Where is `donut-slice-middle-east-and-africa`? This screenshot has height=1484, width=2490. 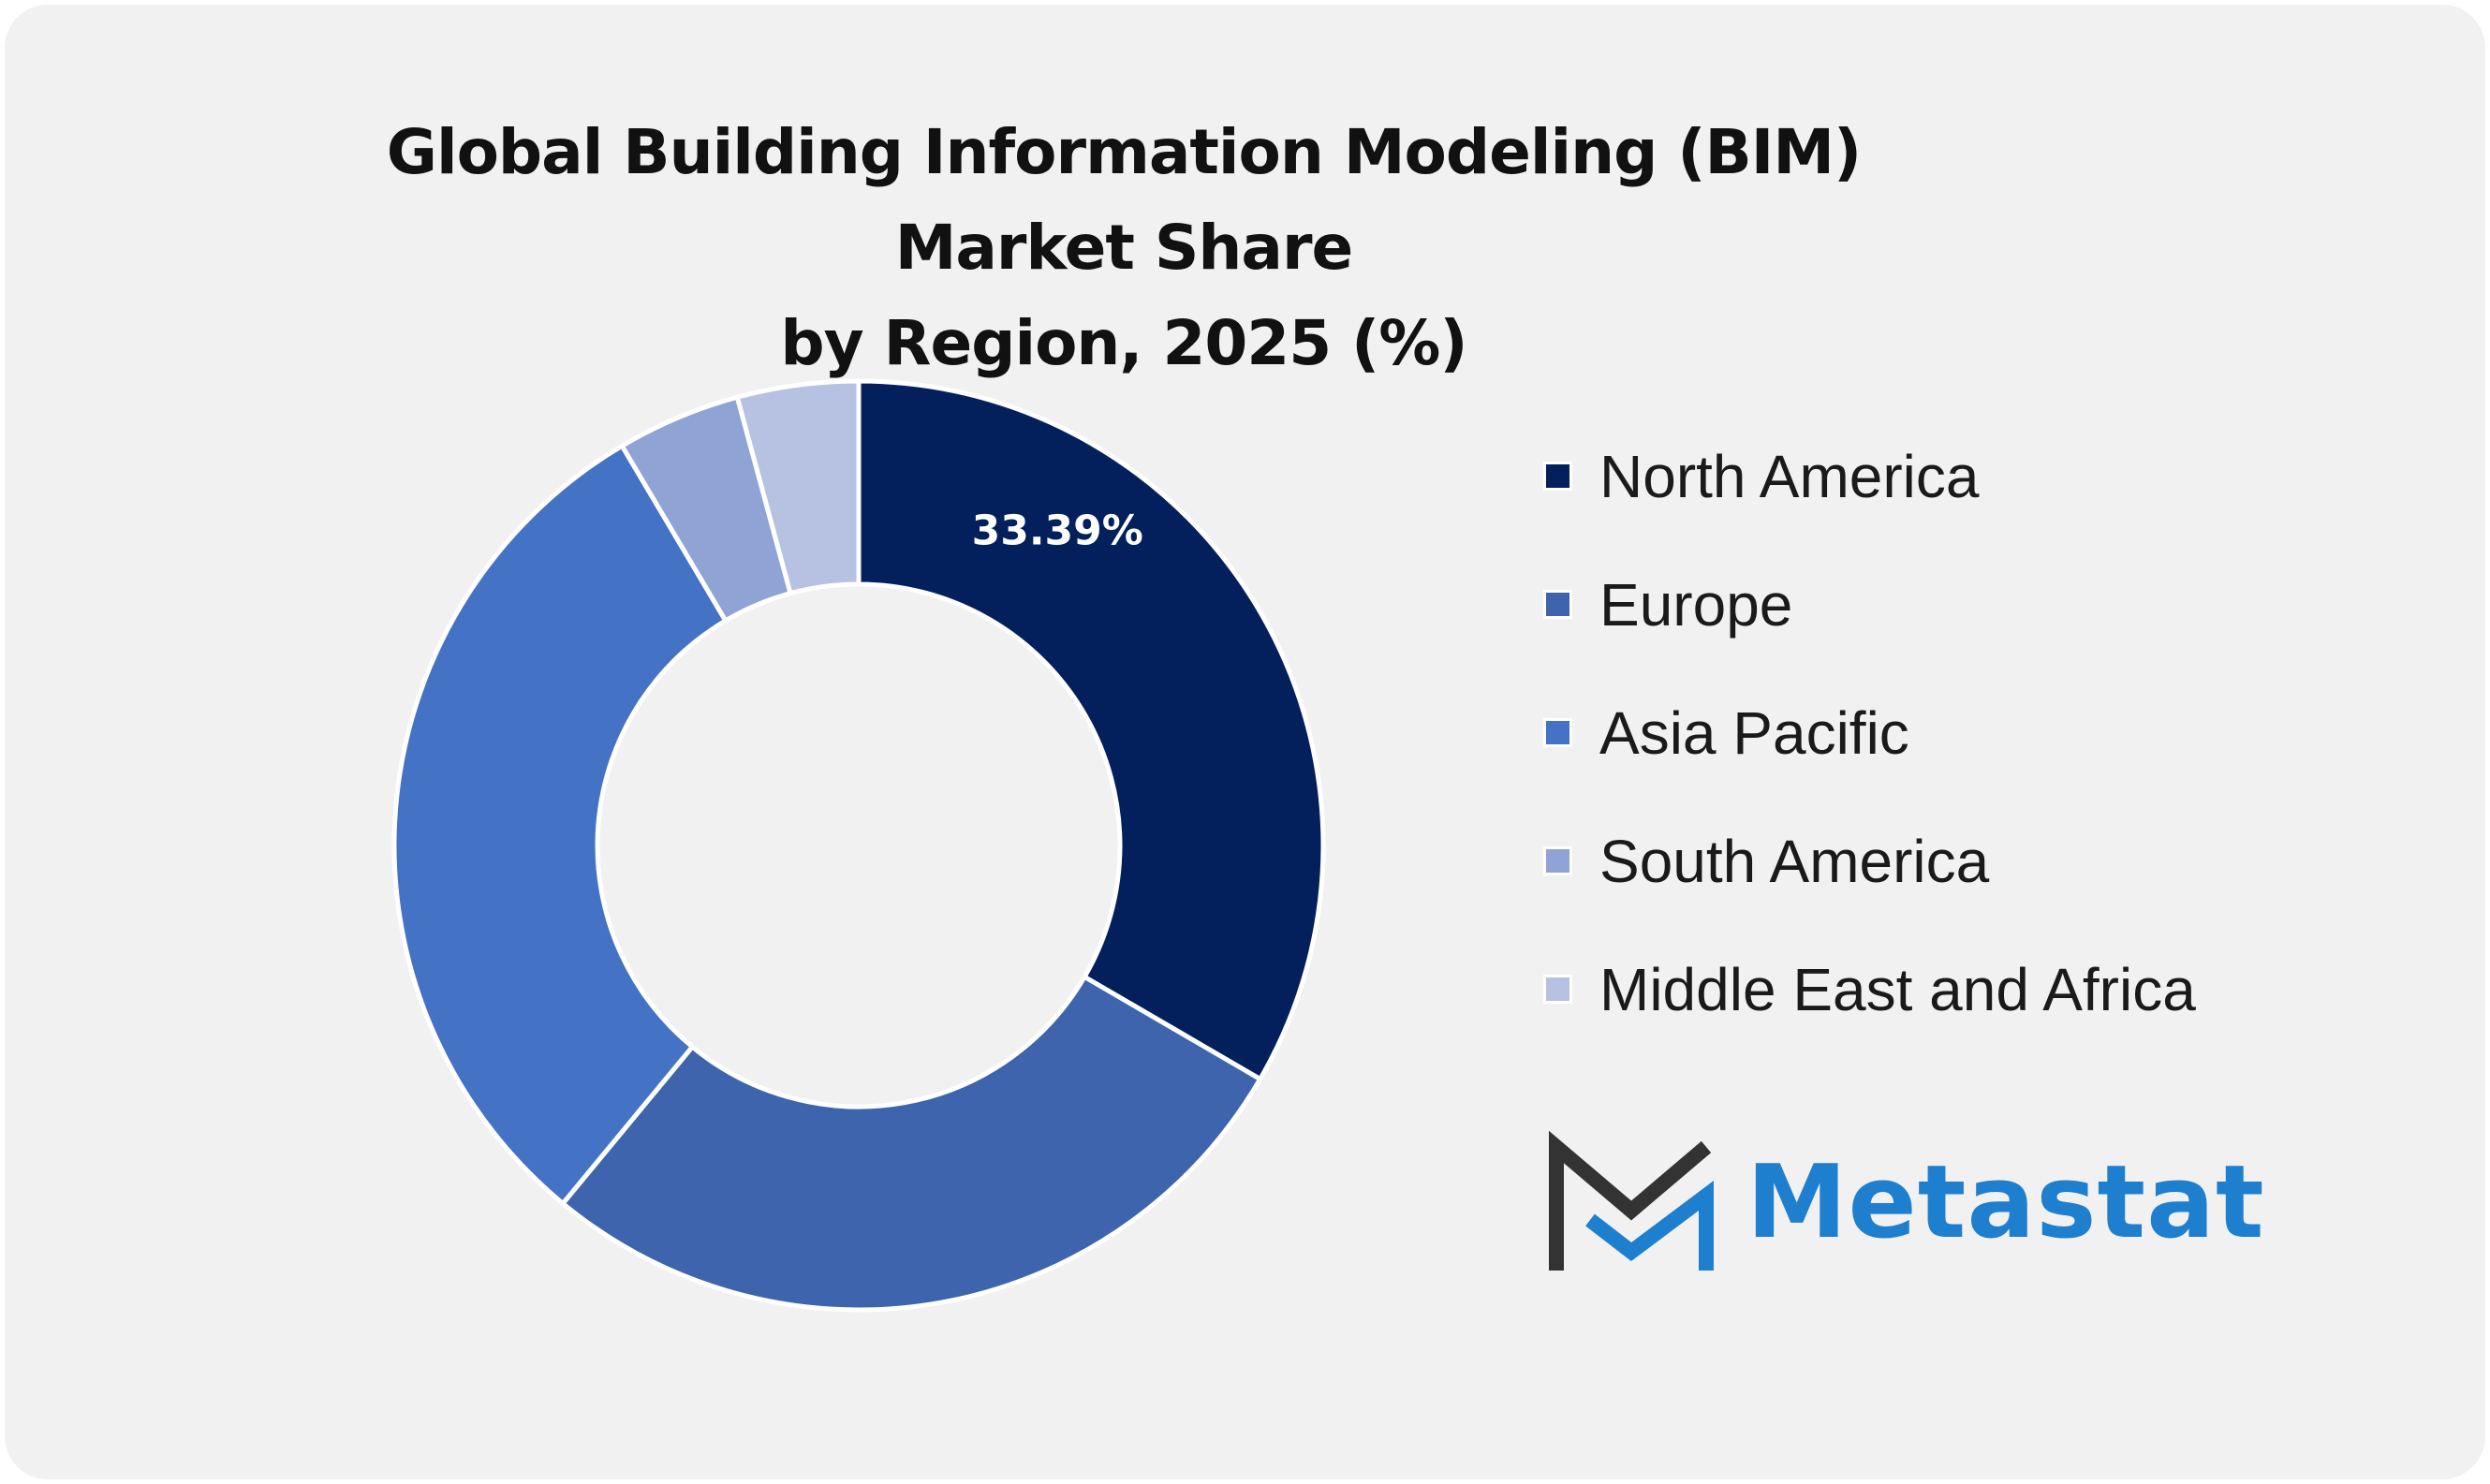 donut-slice-middle-east-and-africa is located at coordinates (798, 487).